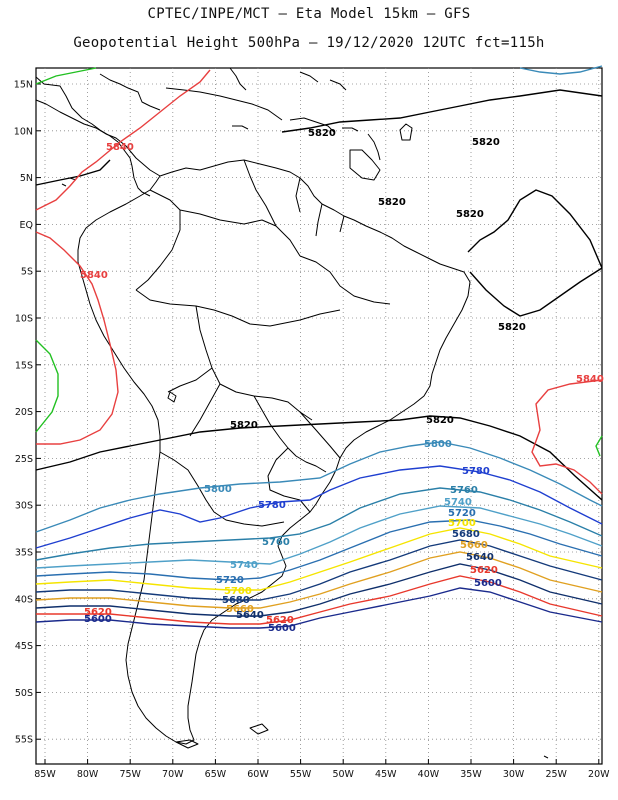  What do you see at coordinates (26, 178) in the screenshot?
I see `latitude-label: 5N` at bounding box center [26, 178].